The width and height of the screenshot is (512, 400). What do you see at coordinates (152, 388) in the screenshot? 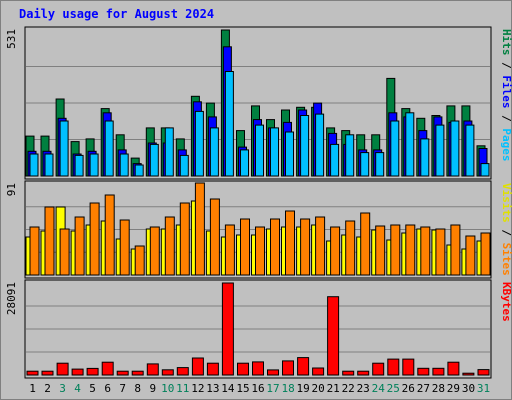
I see `day-label-9: 9` at bounding box center [152, 388].